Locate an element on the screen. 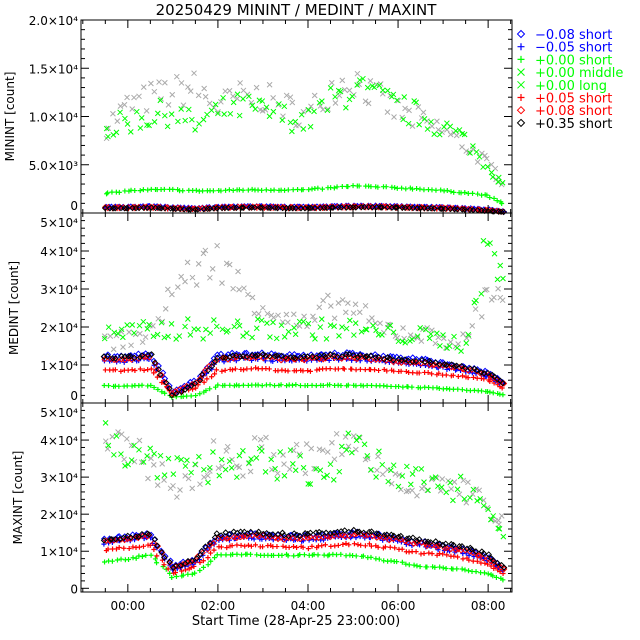 The image size is (640, 640). y-tick-label: 0 is located at coordinates (74, 206).